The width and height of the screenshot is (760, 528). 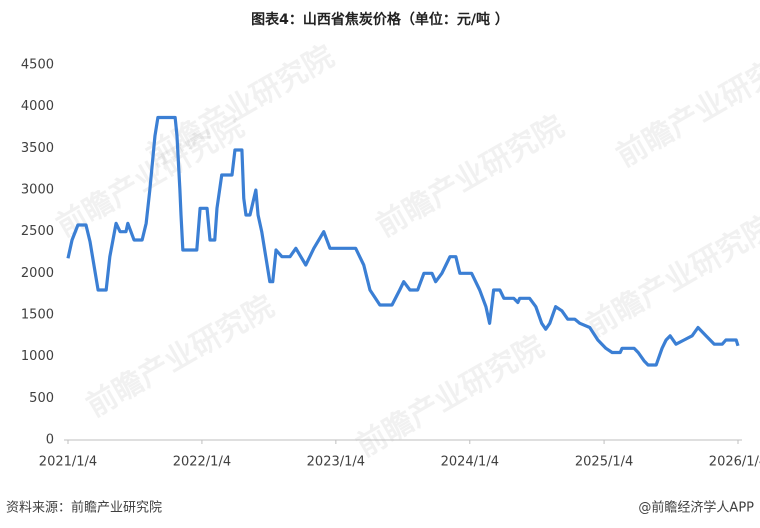 What do you see at coordinates (68, 462) in the screenshot?
I see `x-tick-label: 2021/1/4` at bounding box center [68, 462].